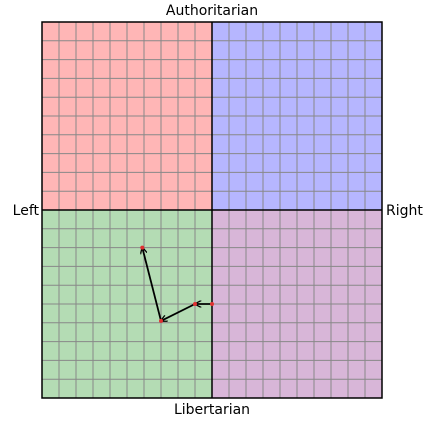 The height and width of the screenshot is (421, 428). I want to click on bottom-label: Libertarian, so click(212, 410).